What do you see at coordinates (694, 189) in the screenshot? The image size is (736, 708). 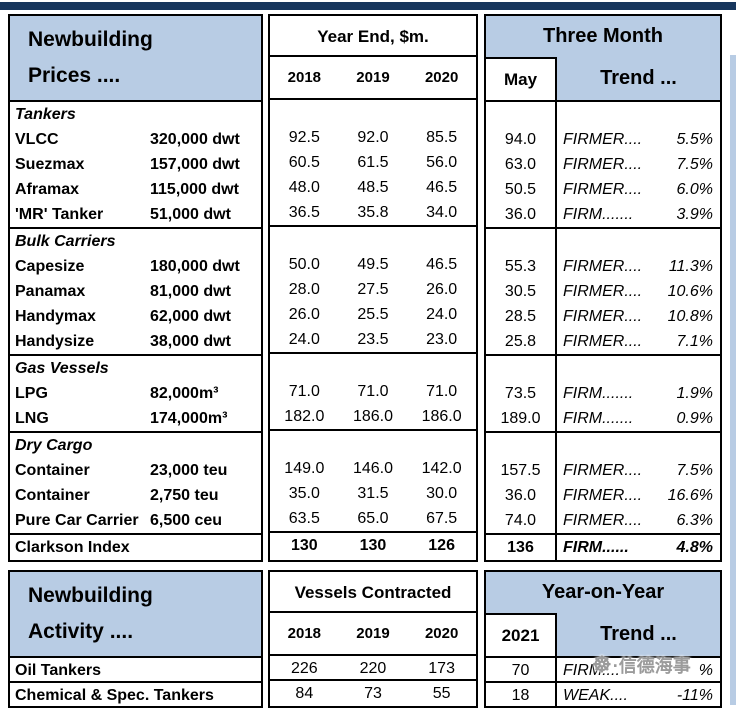 I see `trend-pct: 6.0%` at bounding box center [694, 189].